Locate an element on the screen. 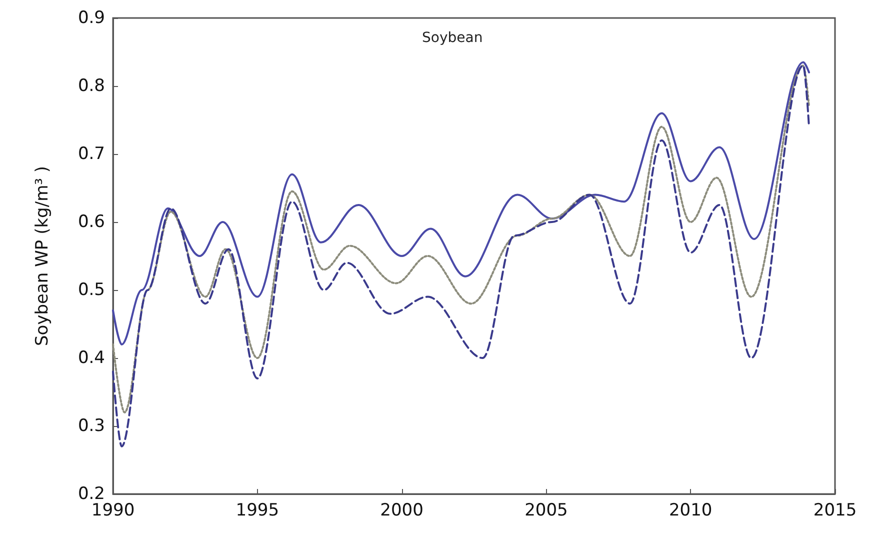 This screenshot has width=892, height=534. y-tick-label: 0.3 is located at coordinates (91, 426).